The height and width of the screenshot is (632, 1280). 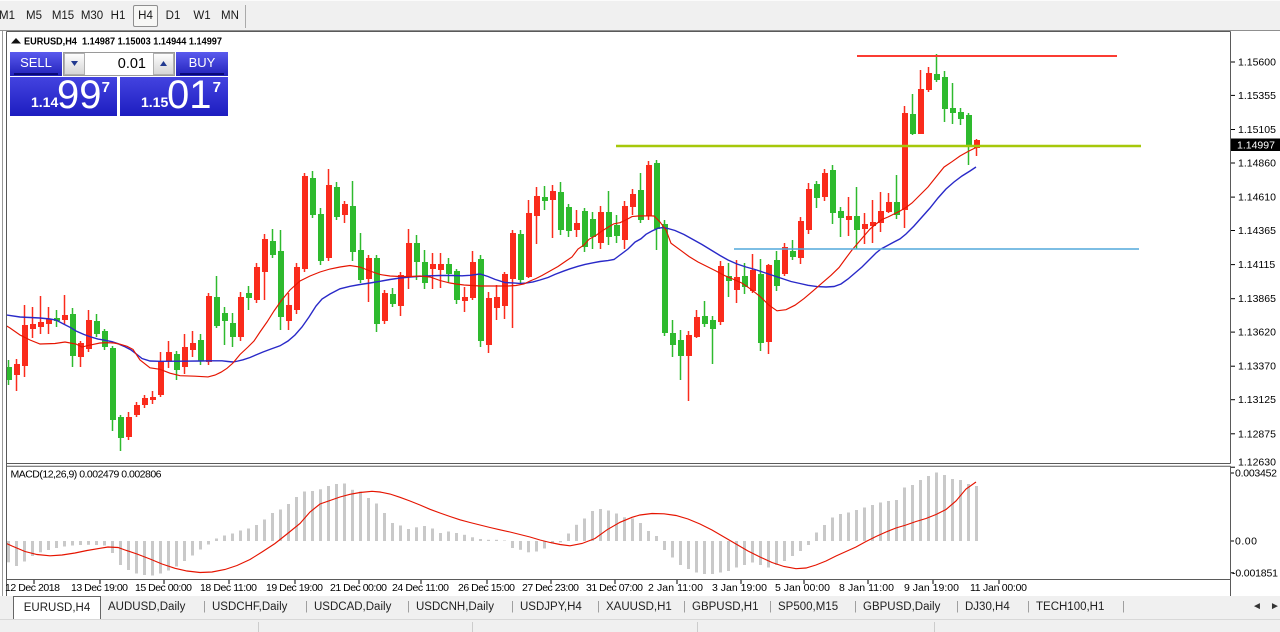 I want to click on svg-text: 9 Jan 19:00, so click(x=931, y=588).